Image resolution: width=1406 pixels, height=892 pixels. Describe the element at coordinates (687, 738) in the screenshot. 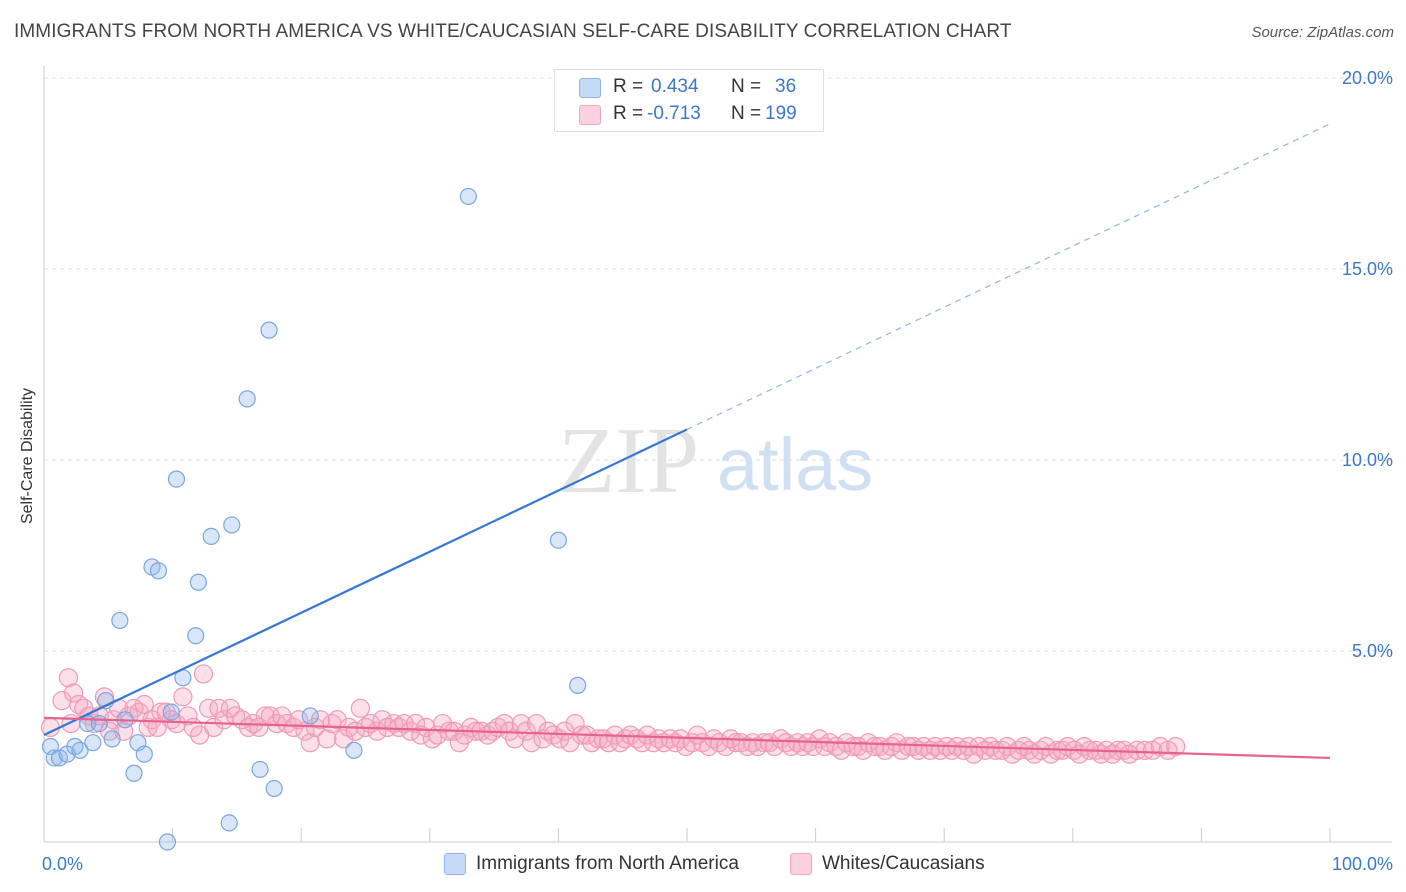

I see `pink-trend-line` at that location.